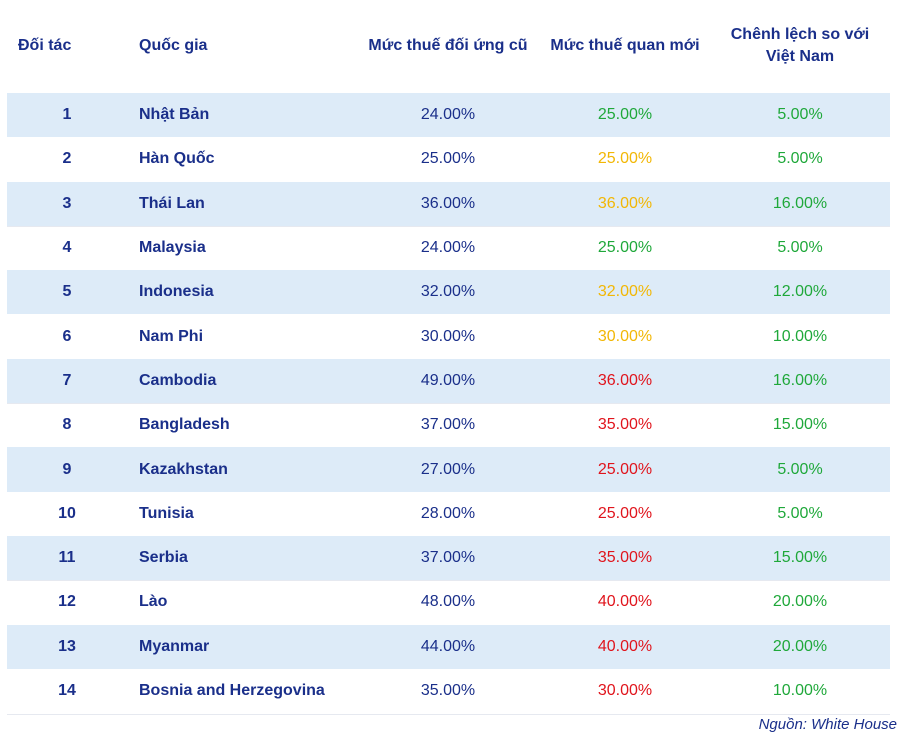 The image size is (903, 743). I want to click on row-country: Lào, so click(153, 602).